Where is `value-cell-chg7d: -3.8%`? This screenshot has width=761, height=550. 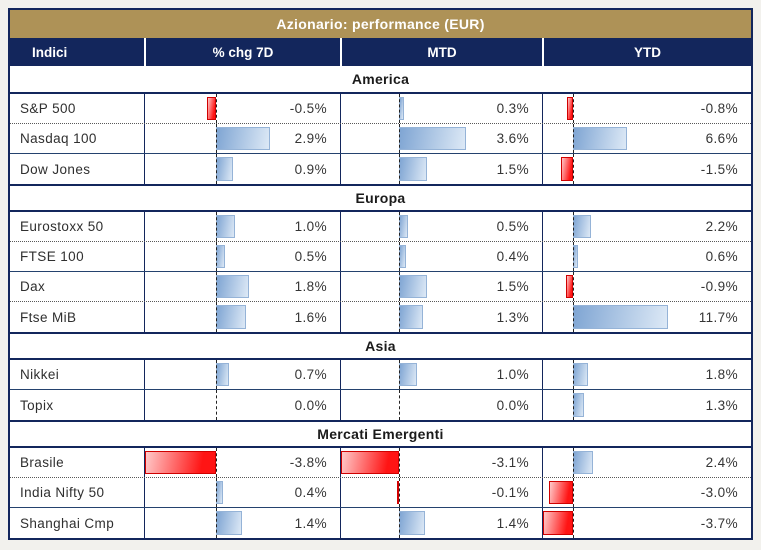
value-cell-chg7d: -3.8% is located at coordinates (242, 462).